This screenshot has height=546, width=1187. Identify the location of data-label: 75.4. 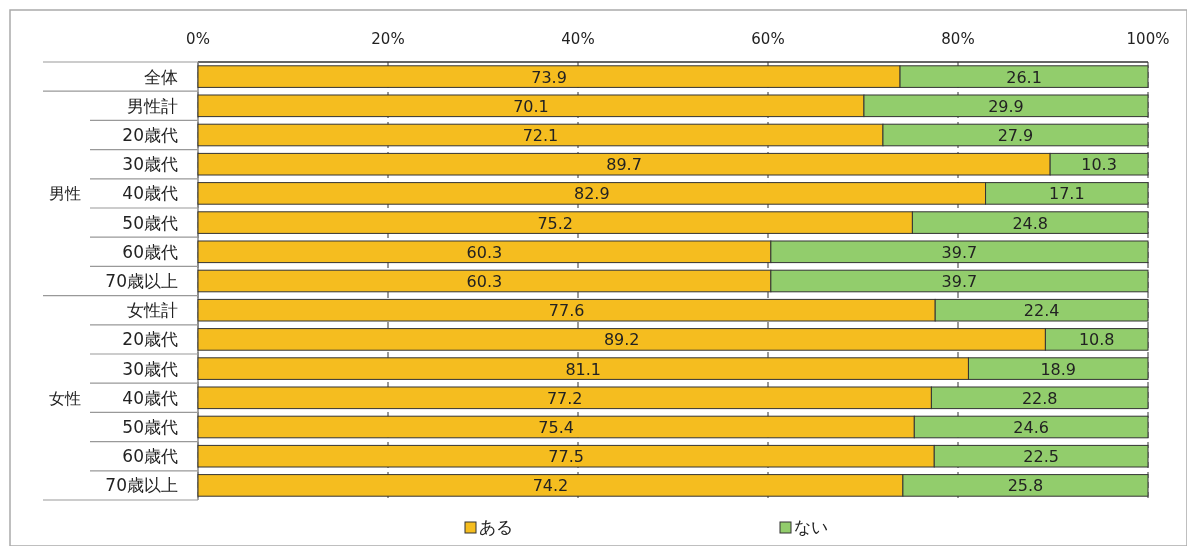
(556, 427).